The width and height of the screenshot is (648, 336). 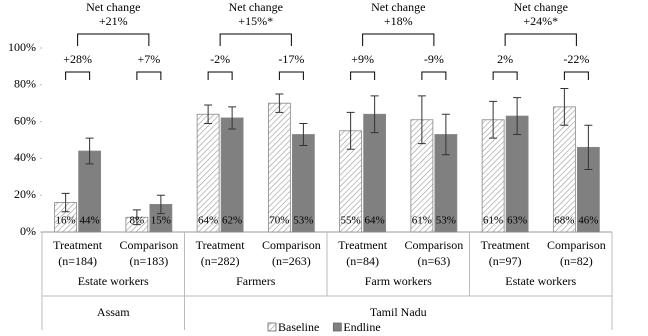 I want to click on bar, so click(x=279, y=167).